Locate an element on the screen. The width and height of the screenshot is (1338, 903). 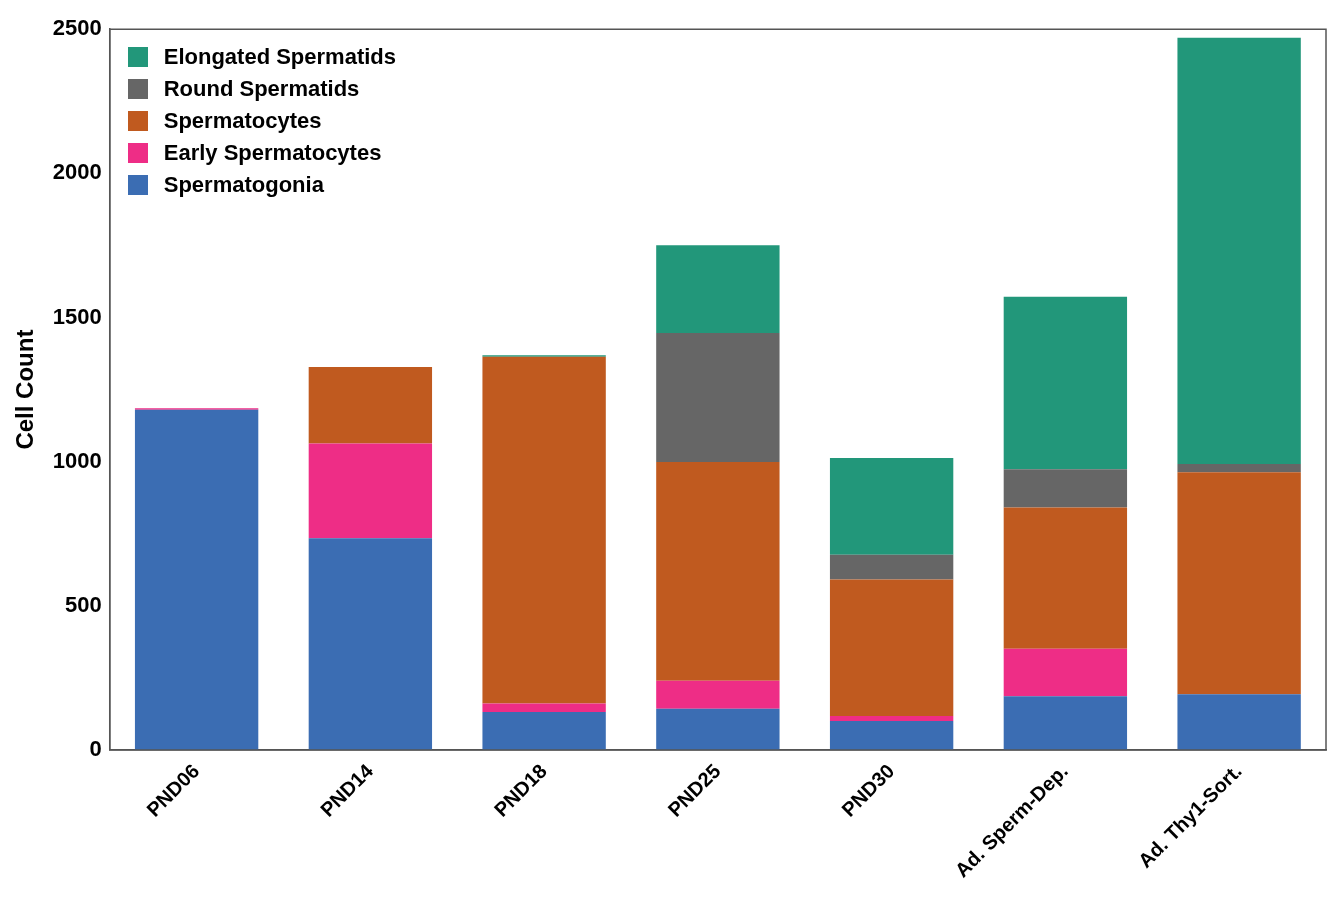
legend-label: Elongated Spermatids is located at coordinates (280, 57).